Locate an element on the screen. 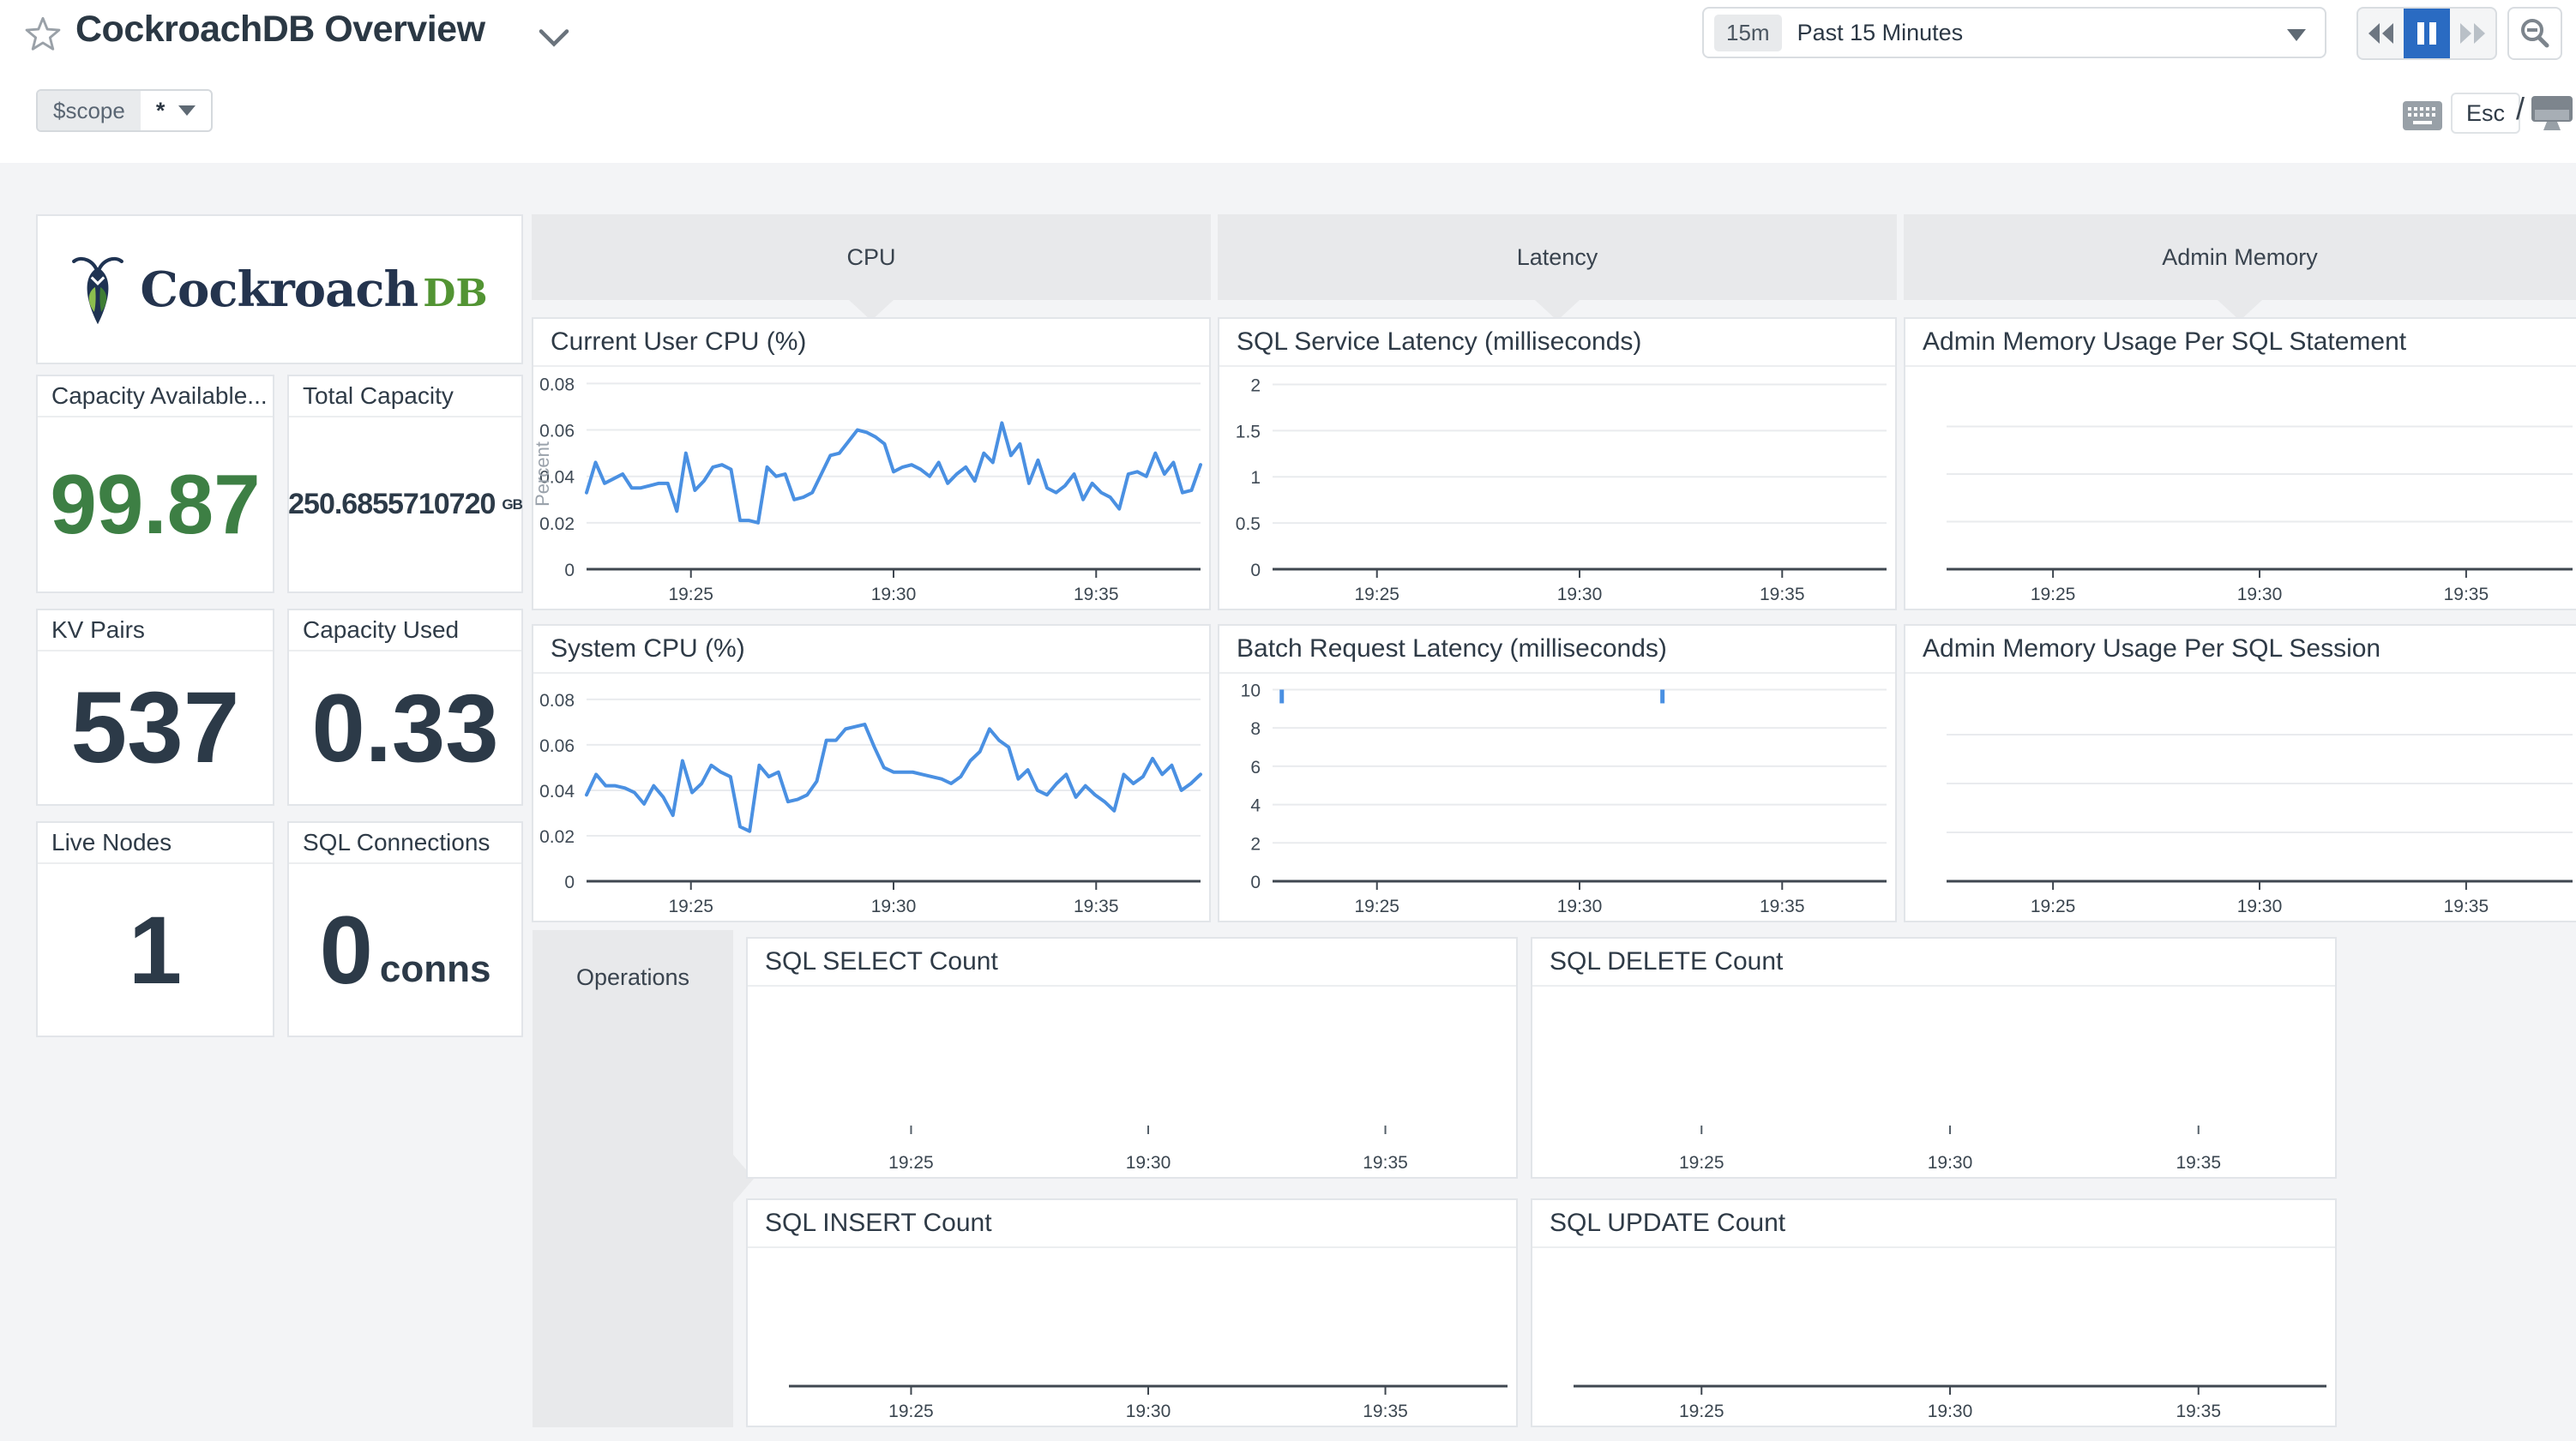  forward-button is located at coordinates (2472, 33).